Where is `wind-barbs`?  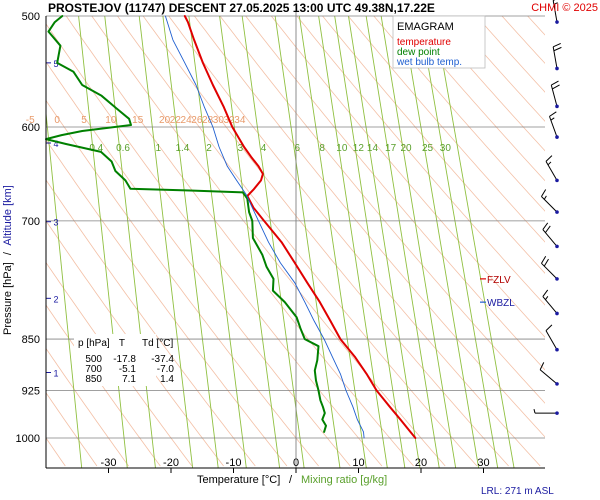 wind-barbs is located at coordinates (547, 207).